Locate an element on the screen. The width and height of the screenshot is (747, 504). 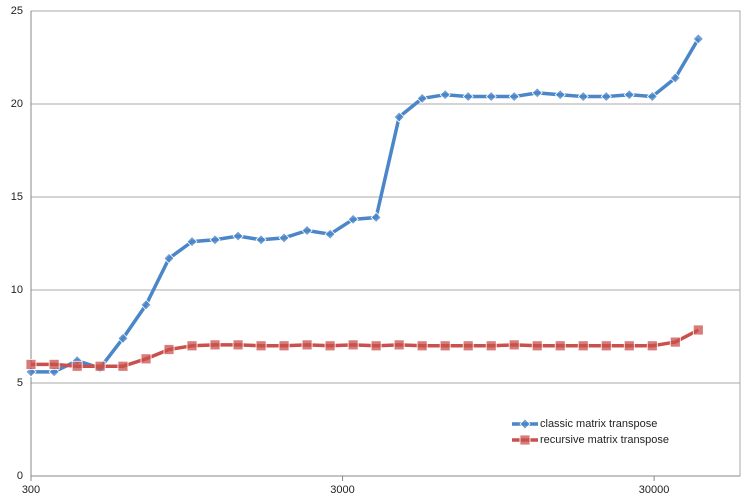
y-tick-label: 25 is located at coordinates (17, 11).